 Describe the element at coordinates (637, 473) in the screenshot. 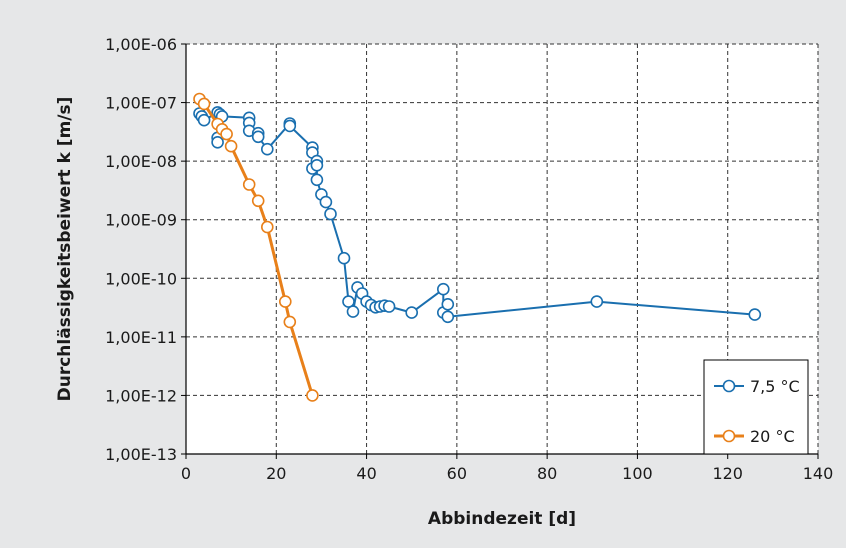

I see `x-tick-label: 100` at that location.